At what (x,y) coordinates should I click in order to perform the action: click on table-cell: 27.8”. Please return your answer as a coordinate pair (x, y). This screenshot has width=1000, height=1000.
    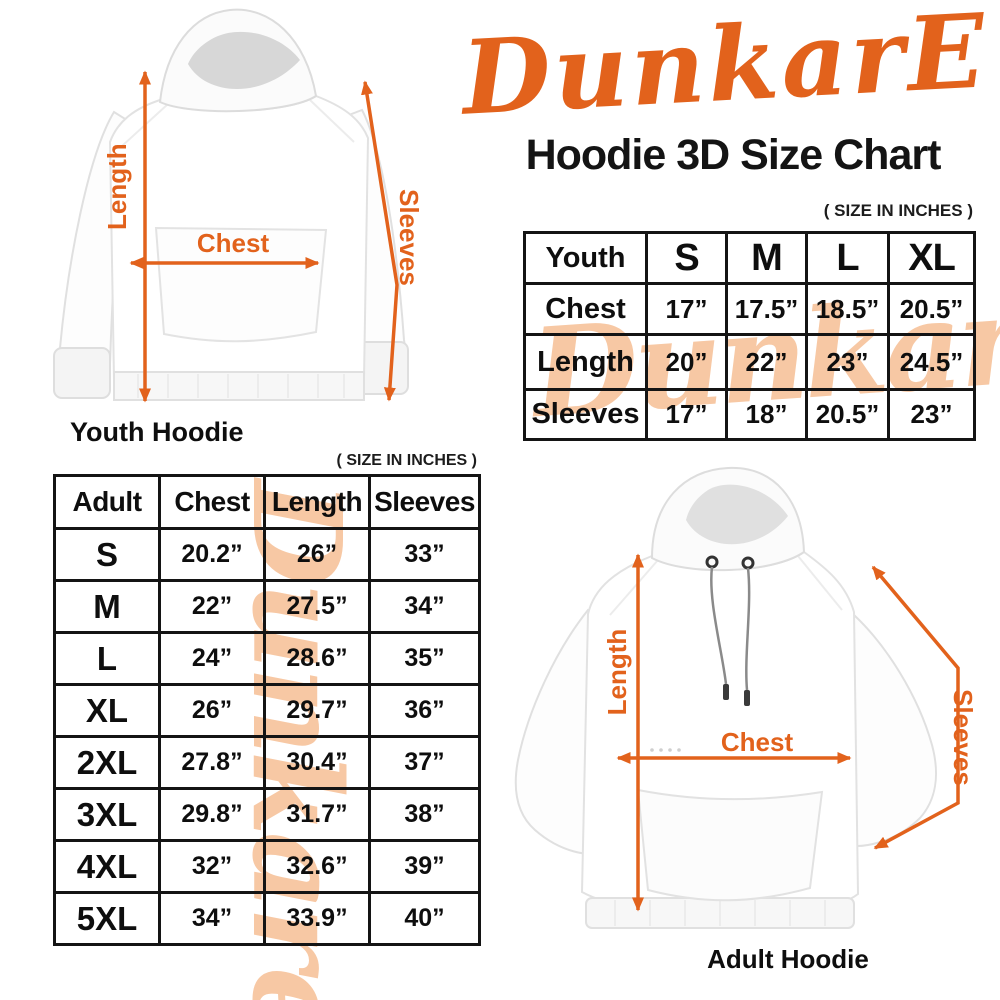
    Looking at the image, I should click on (212, 762).